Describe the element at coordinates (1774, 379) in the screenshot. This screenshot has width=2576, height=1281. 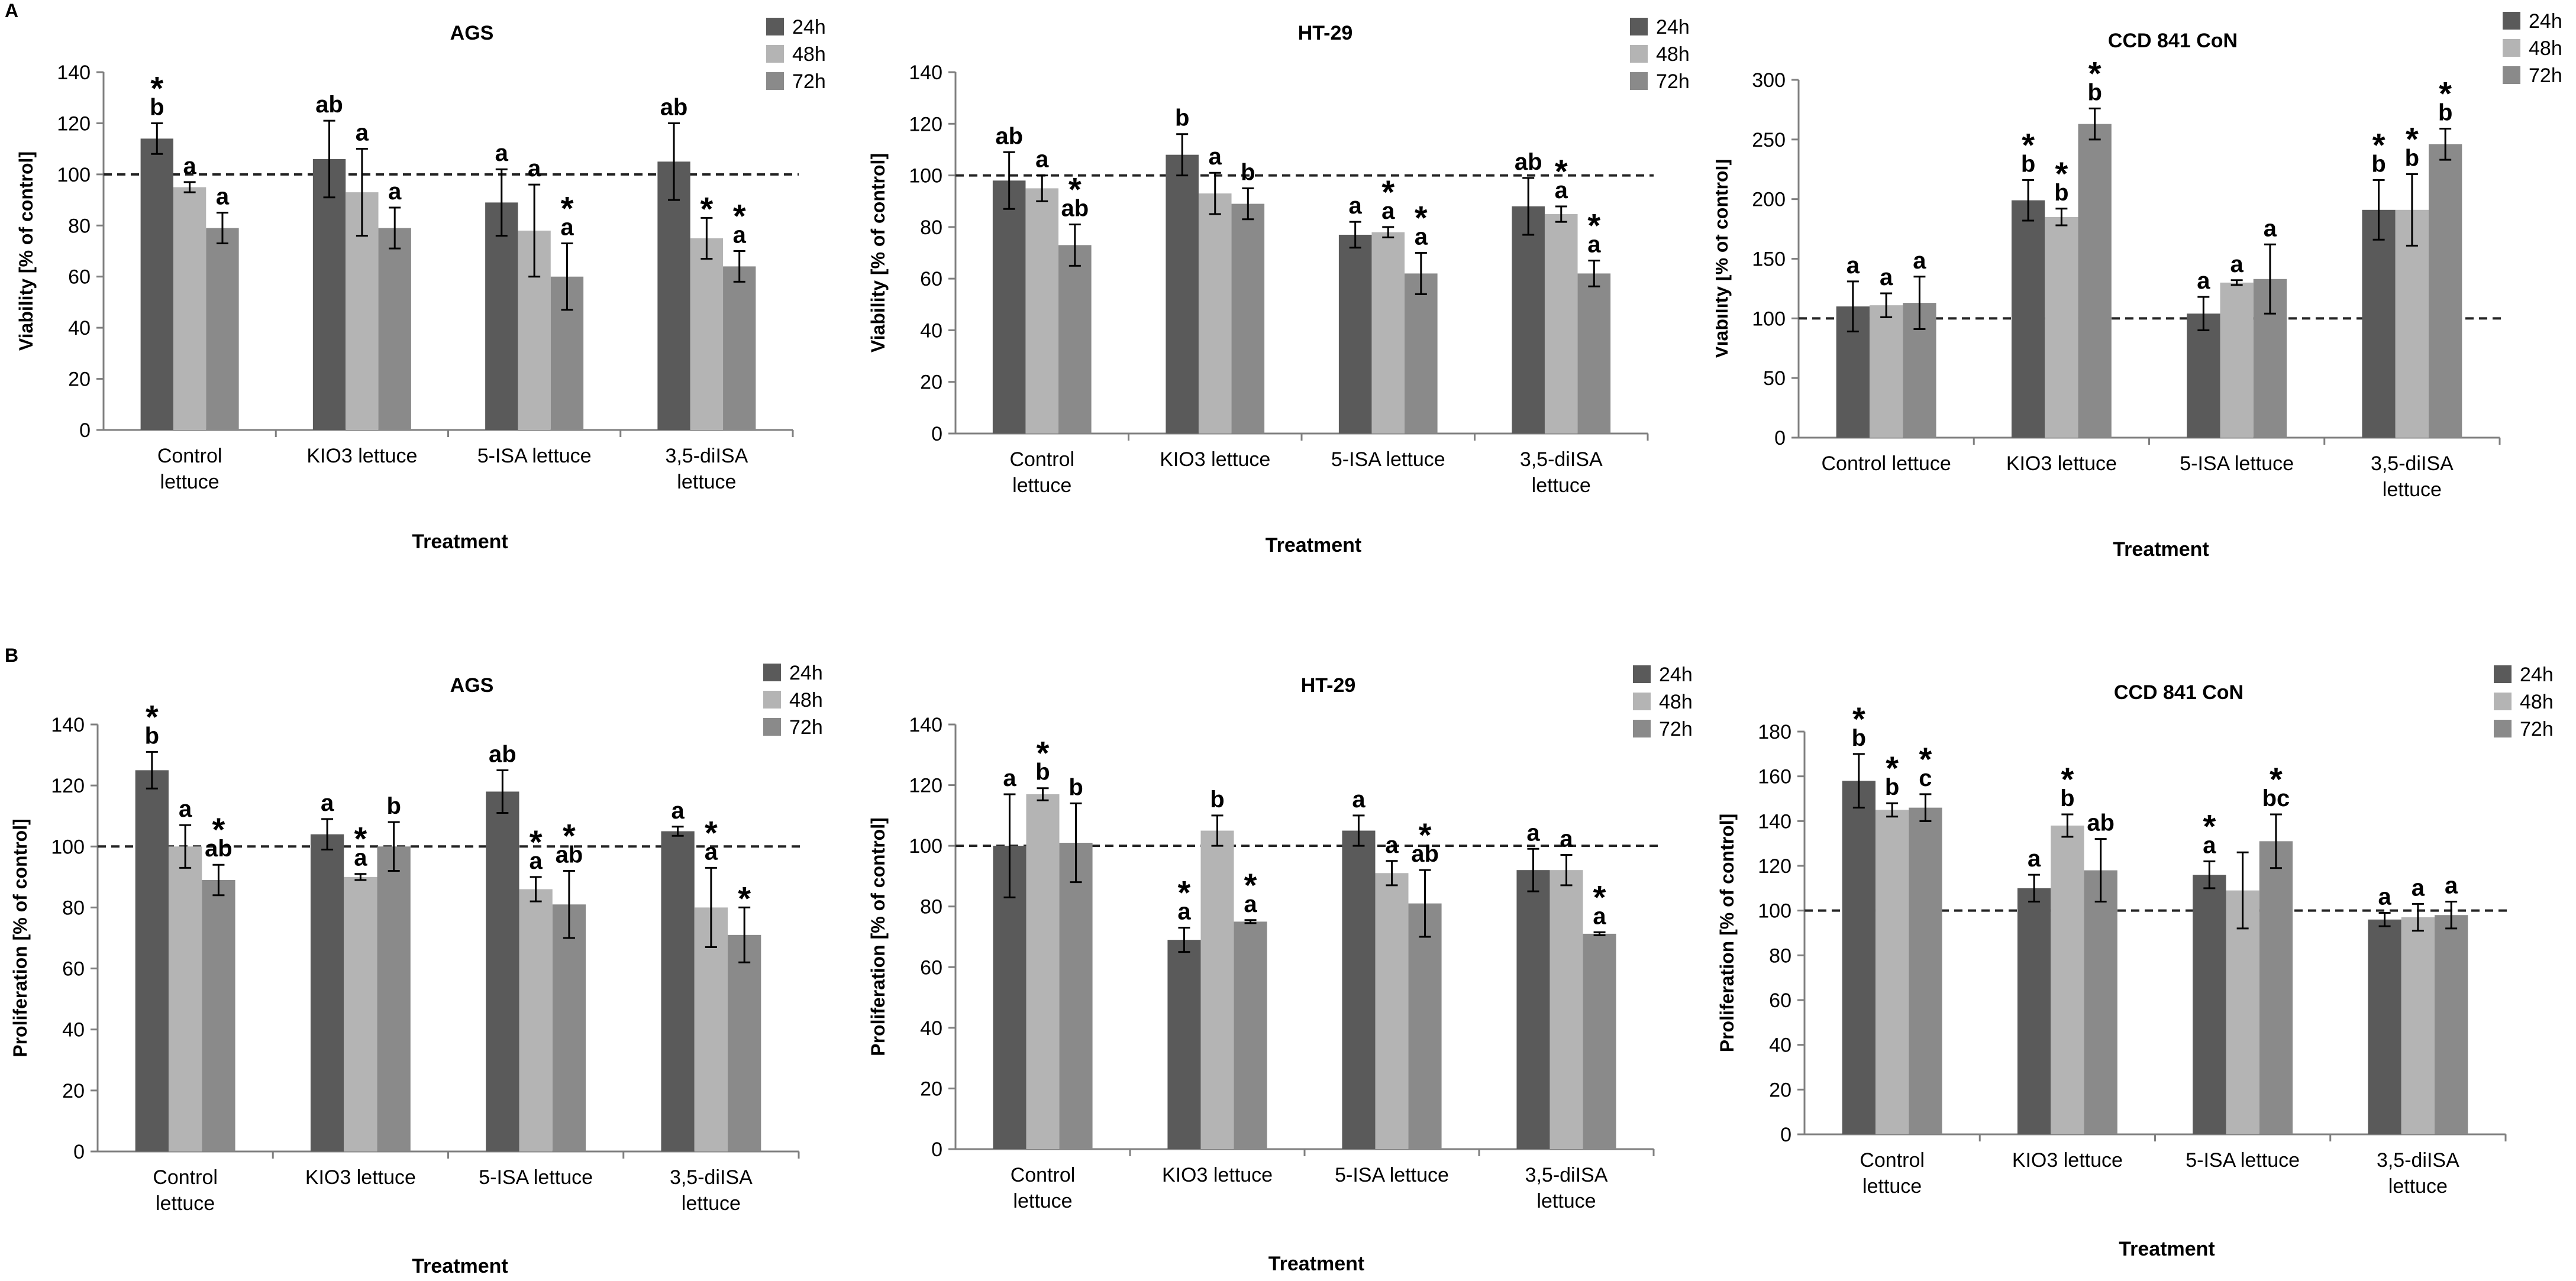
I see `y-tick-label: 50` at that location.